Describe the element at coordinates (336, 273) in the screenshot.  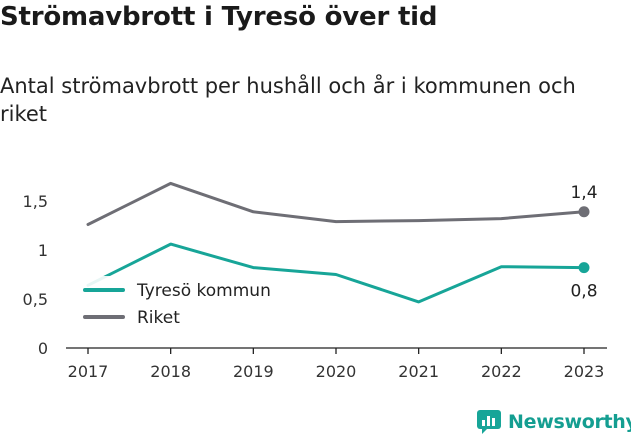
I see `series-line-tyreso` at that location.